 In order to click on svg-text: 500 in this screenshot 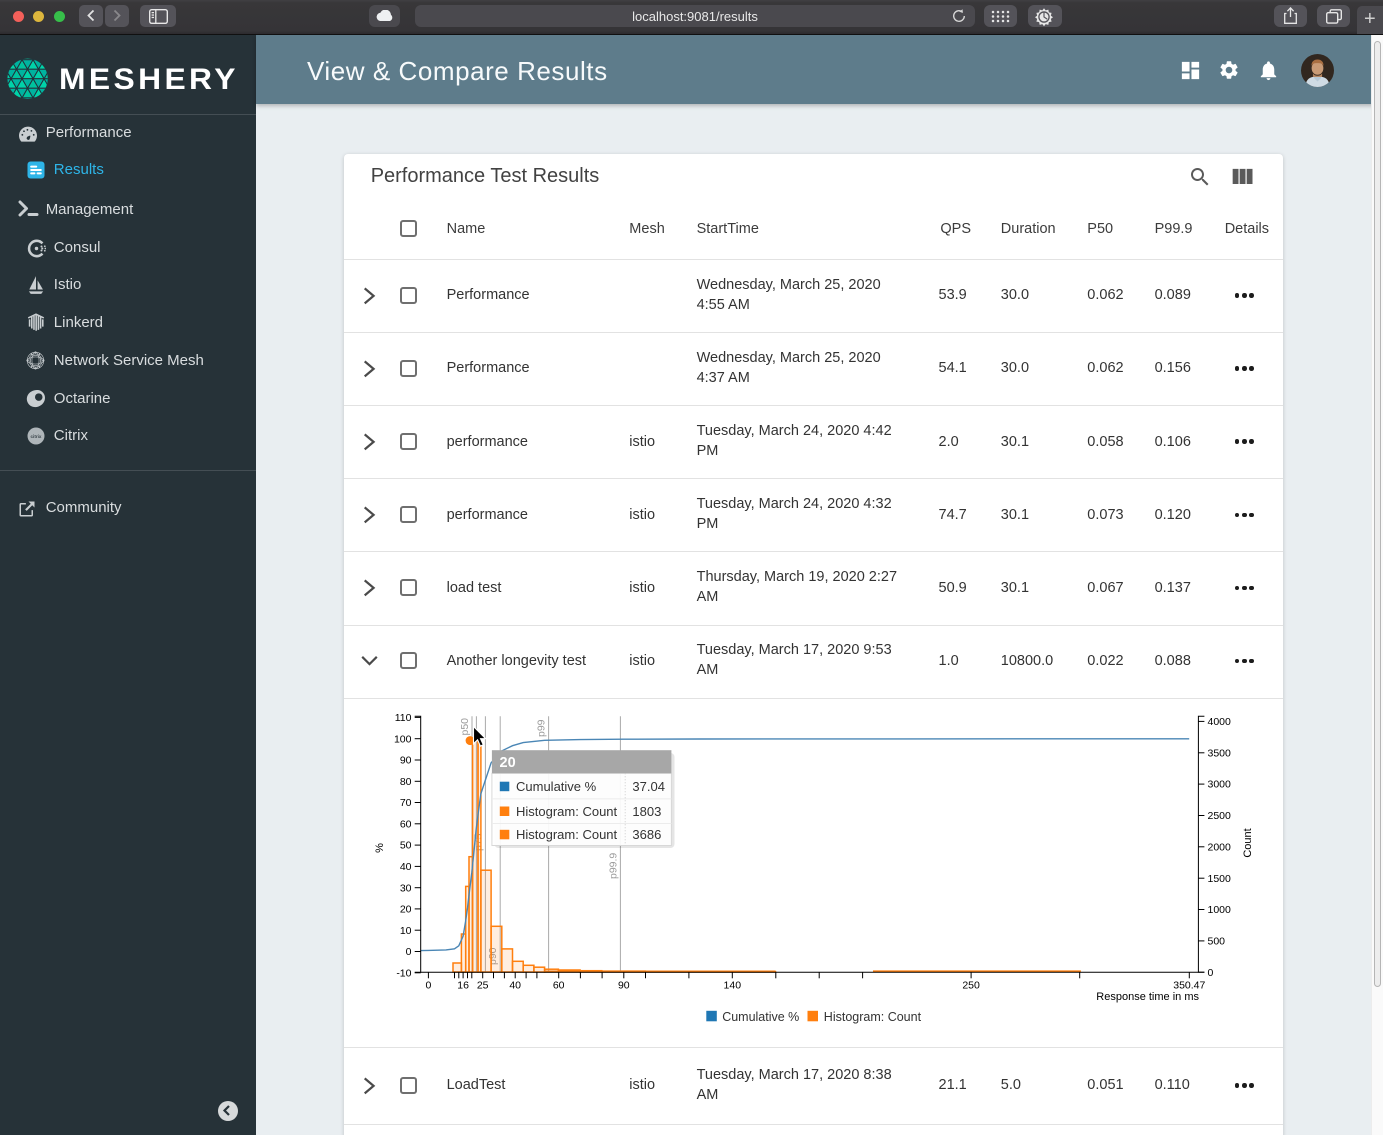, I will do `click(1217, 942)`.